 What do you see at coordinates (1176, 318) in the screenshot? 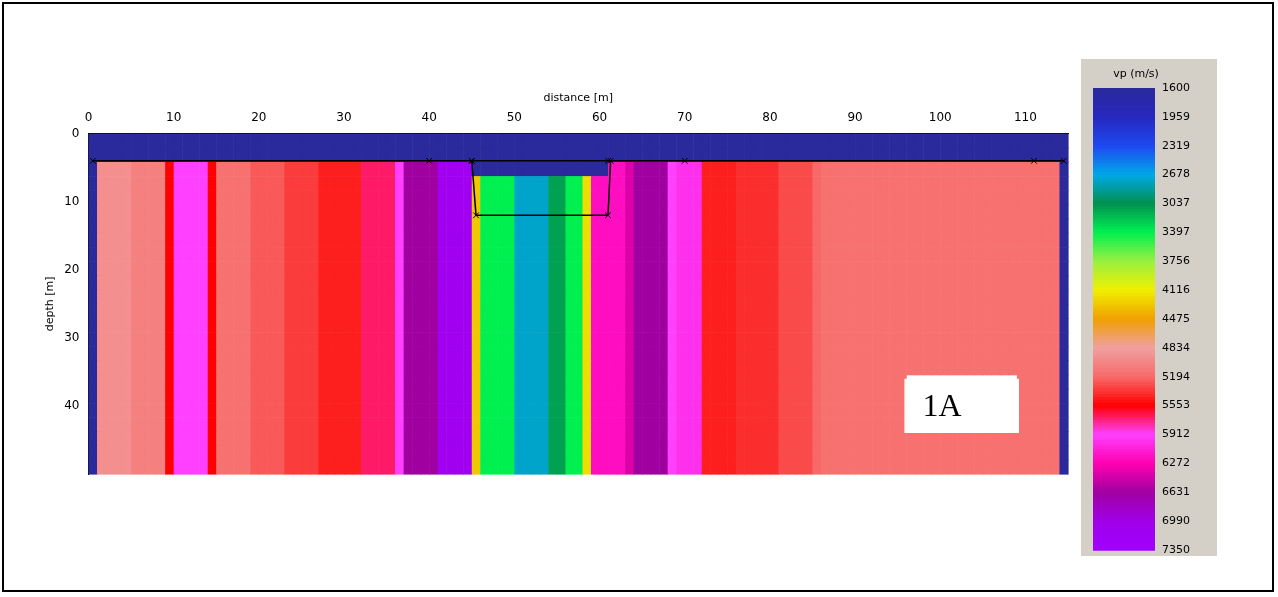
I see `color-bar-label: 4475` at bounding box center [1176, 318].